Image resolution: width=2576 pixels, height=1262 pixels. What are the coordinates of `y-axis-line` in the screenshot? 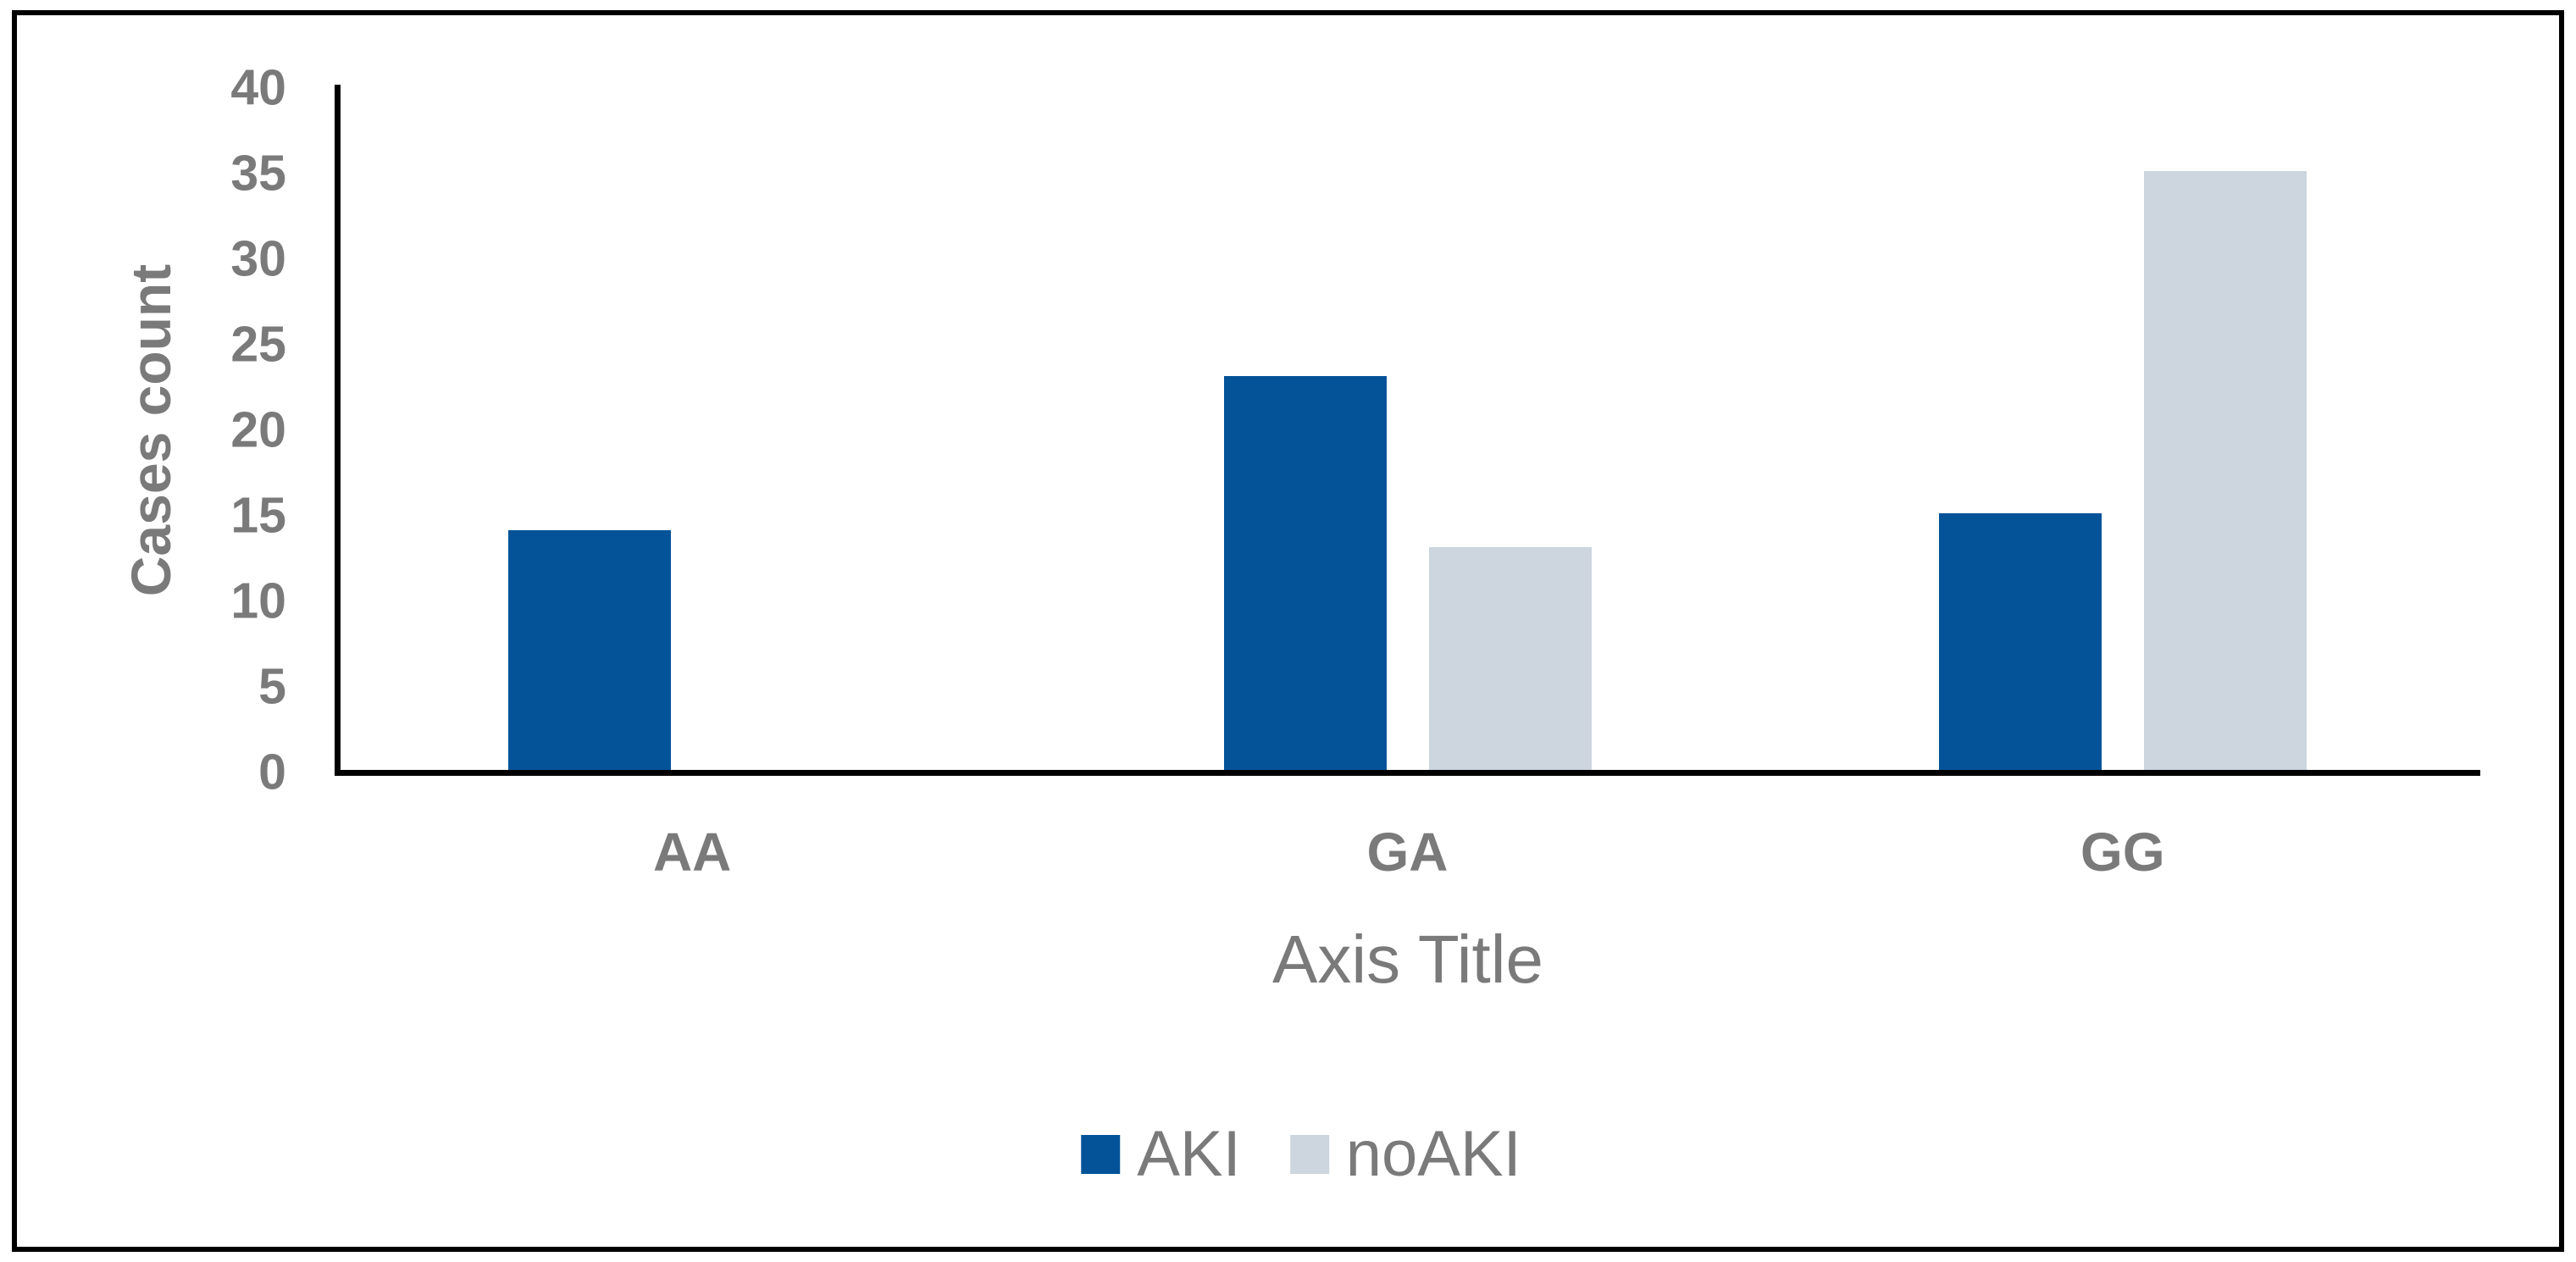 It's located at (338, 430).